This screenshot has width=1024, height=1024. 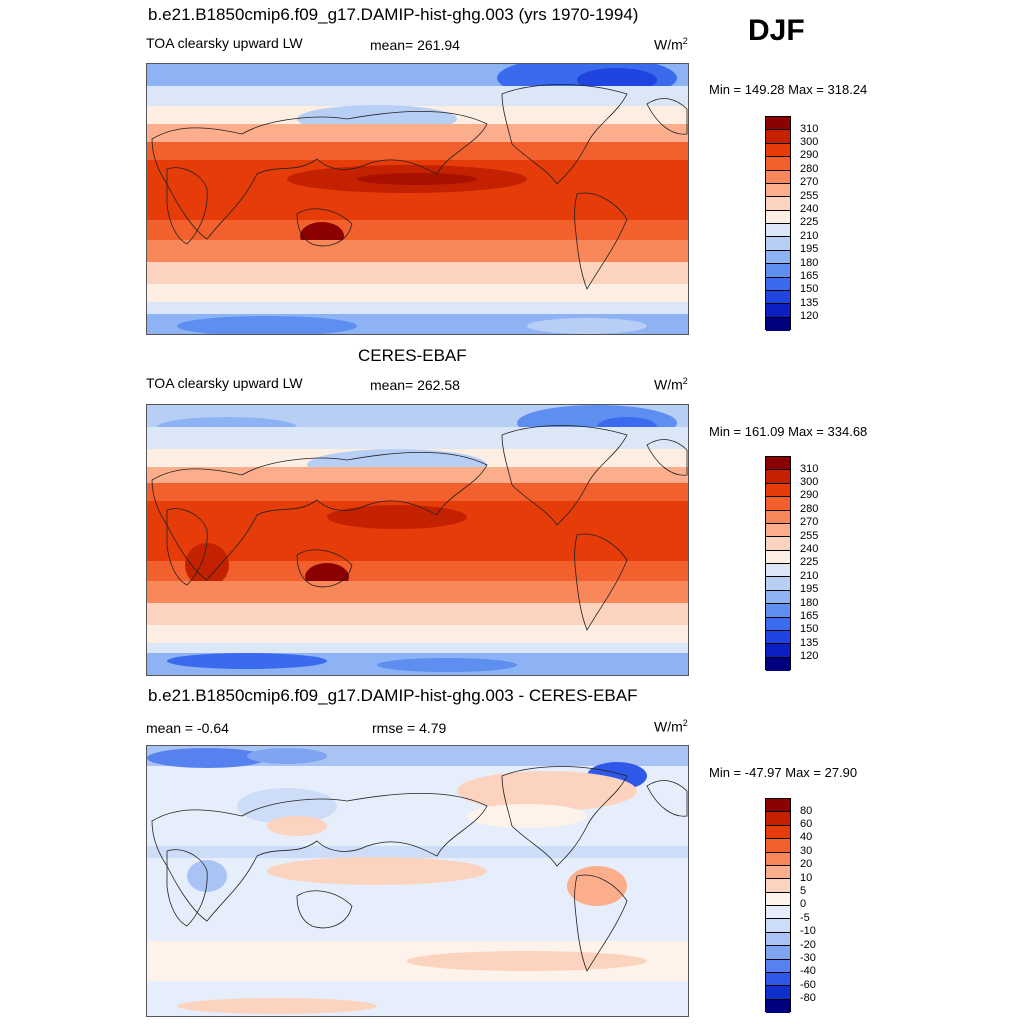 I want to click on panel-3-map, so click(x=417, y=881).